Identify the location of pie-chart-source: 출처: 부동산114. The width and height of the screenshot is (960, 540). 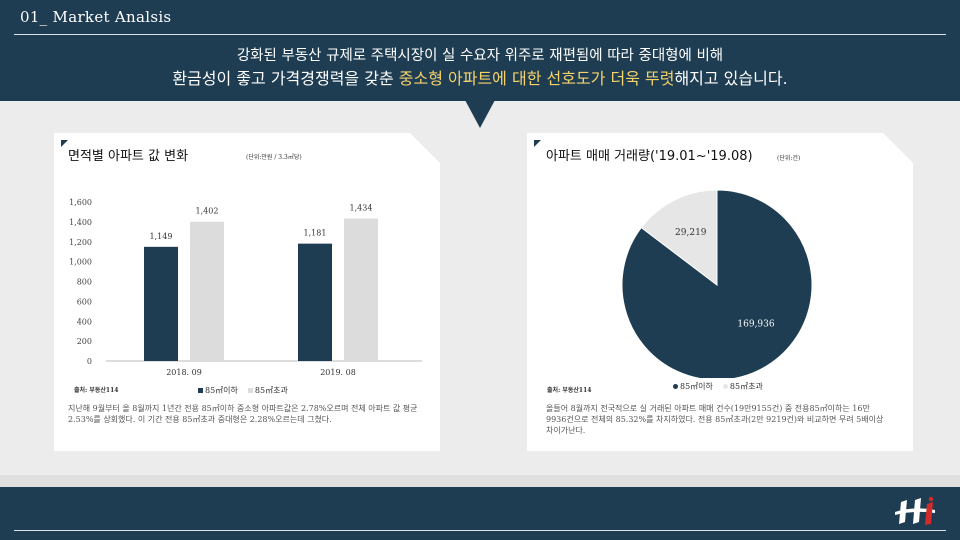
(569, 390).